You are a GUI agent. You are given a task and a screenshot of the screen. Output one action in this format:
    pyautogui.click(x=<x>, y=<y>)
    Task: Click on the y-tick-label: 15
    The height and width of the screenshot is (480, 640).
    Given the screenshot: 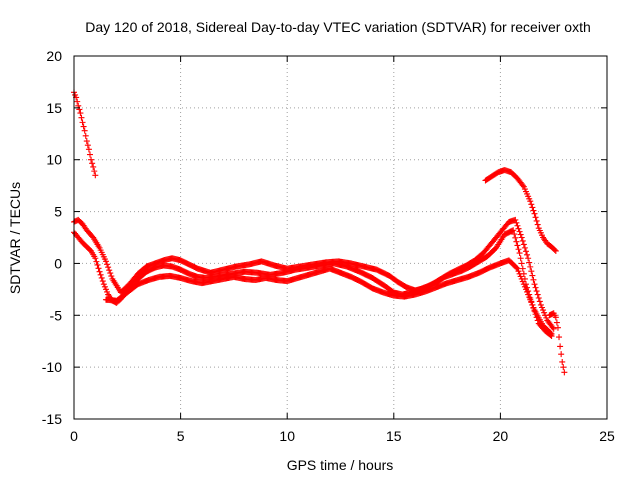 What is the action you would take?
    pyautogui.click(x=54, y=108)
    